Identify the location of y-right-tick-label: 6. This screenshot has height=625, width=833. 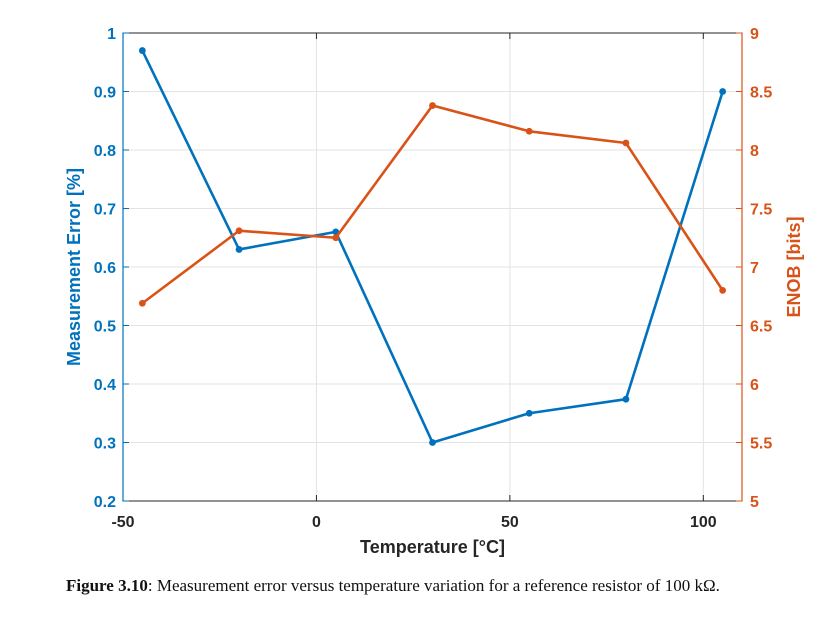
(754, 385).